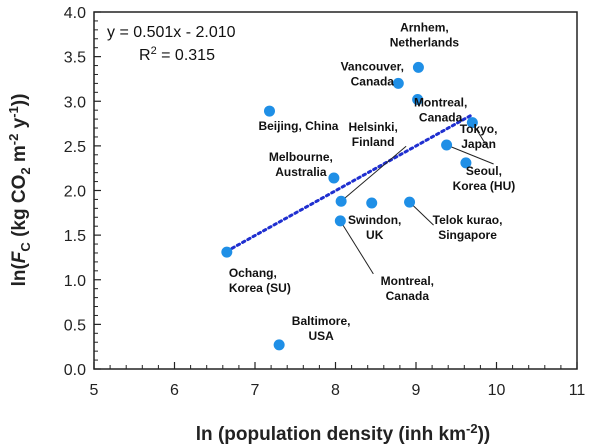 This screenshot has height=448, width=598. What do you see at coordinates (171, 32) in the screenshot?
I see `equation-label: y = 0.501x - 2.010` at bounding box center [171, 32].